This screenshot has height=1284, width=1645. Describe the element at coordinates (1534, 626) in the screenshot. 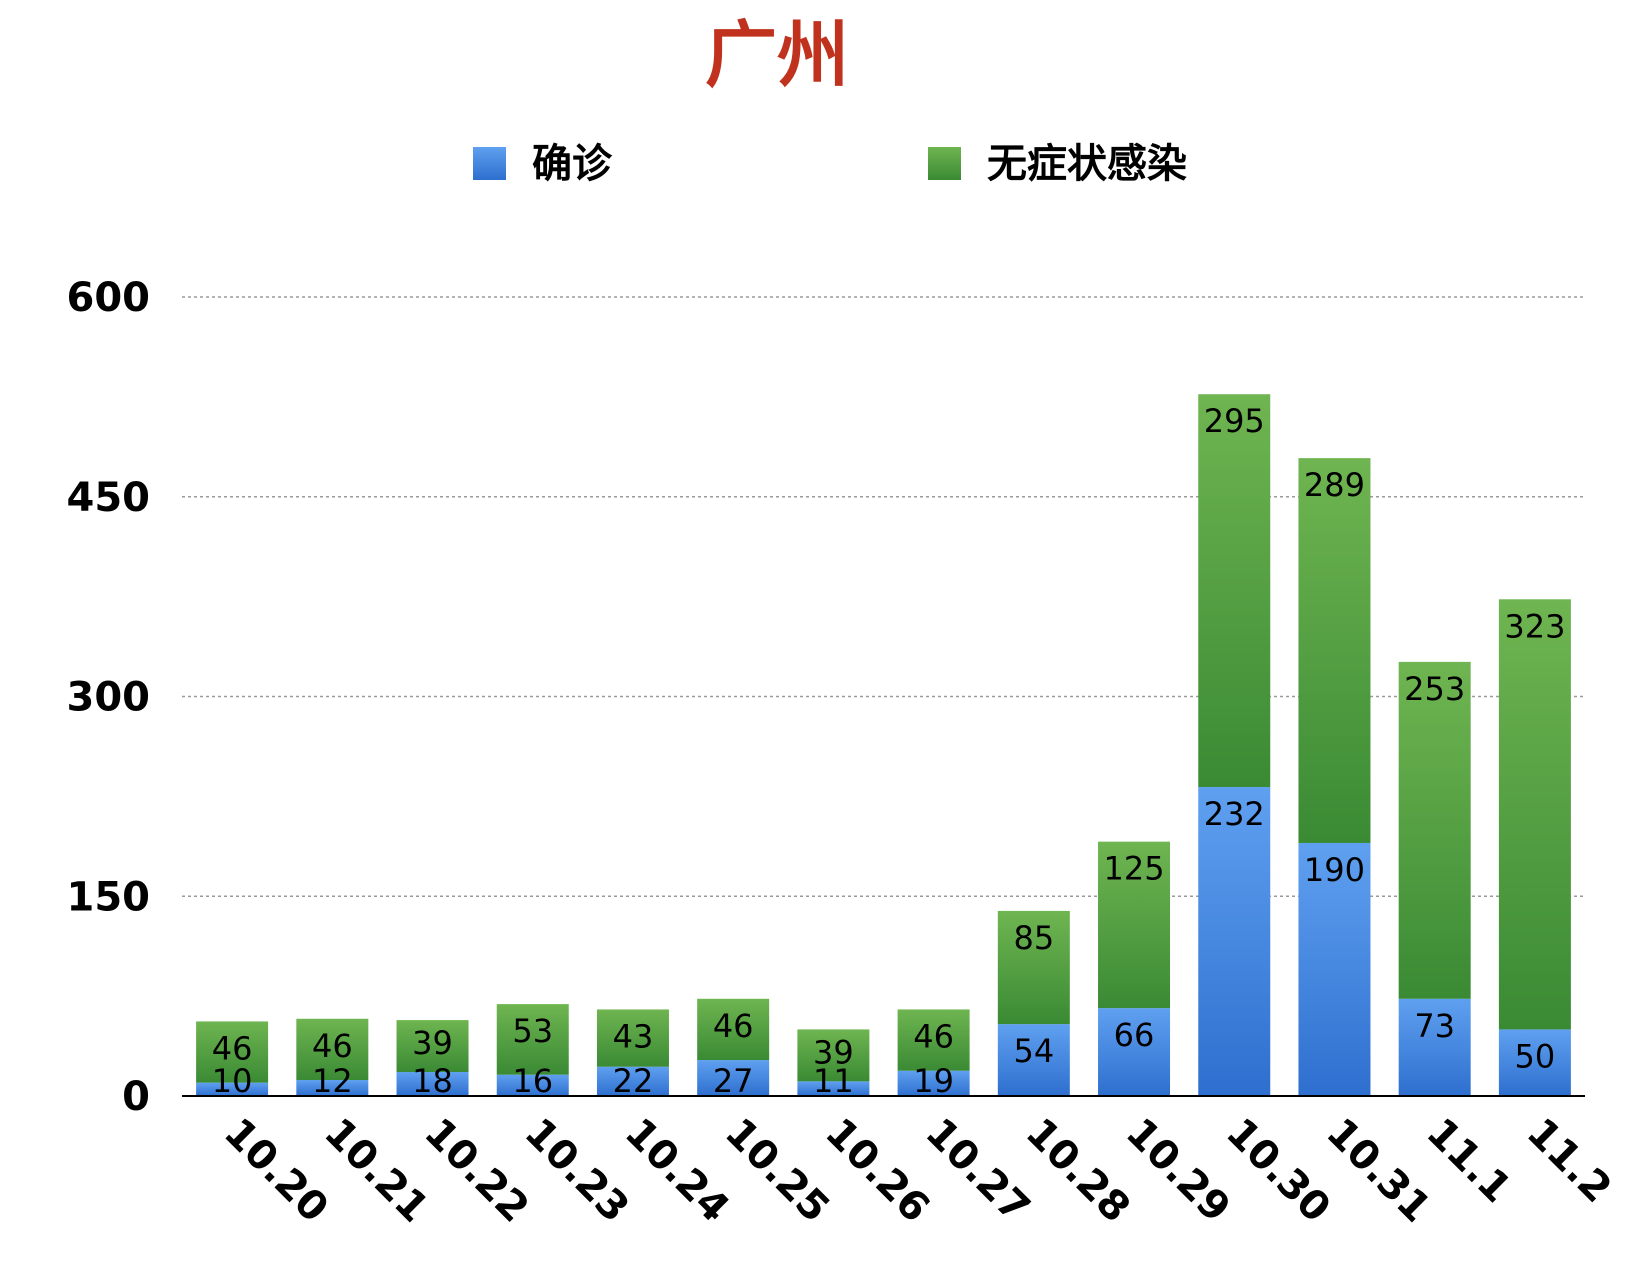

I see `data-label-asymptomatic: 323` at that location.